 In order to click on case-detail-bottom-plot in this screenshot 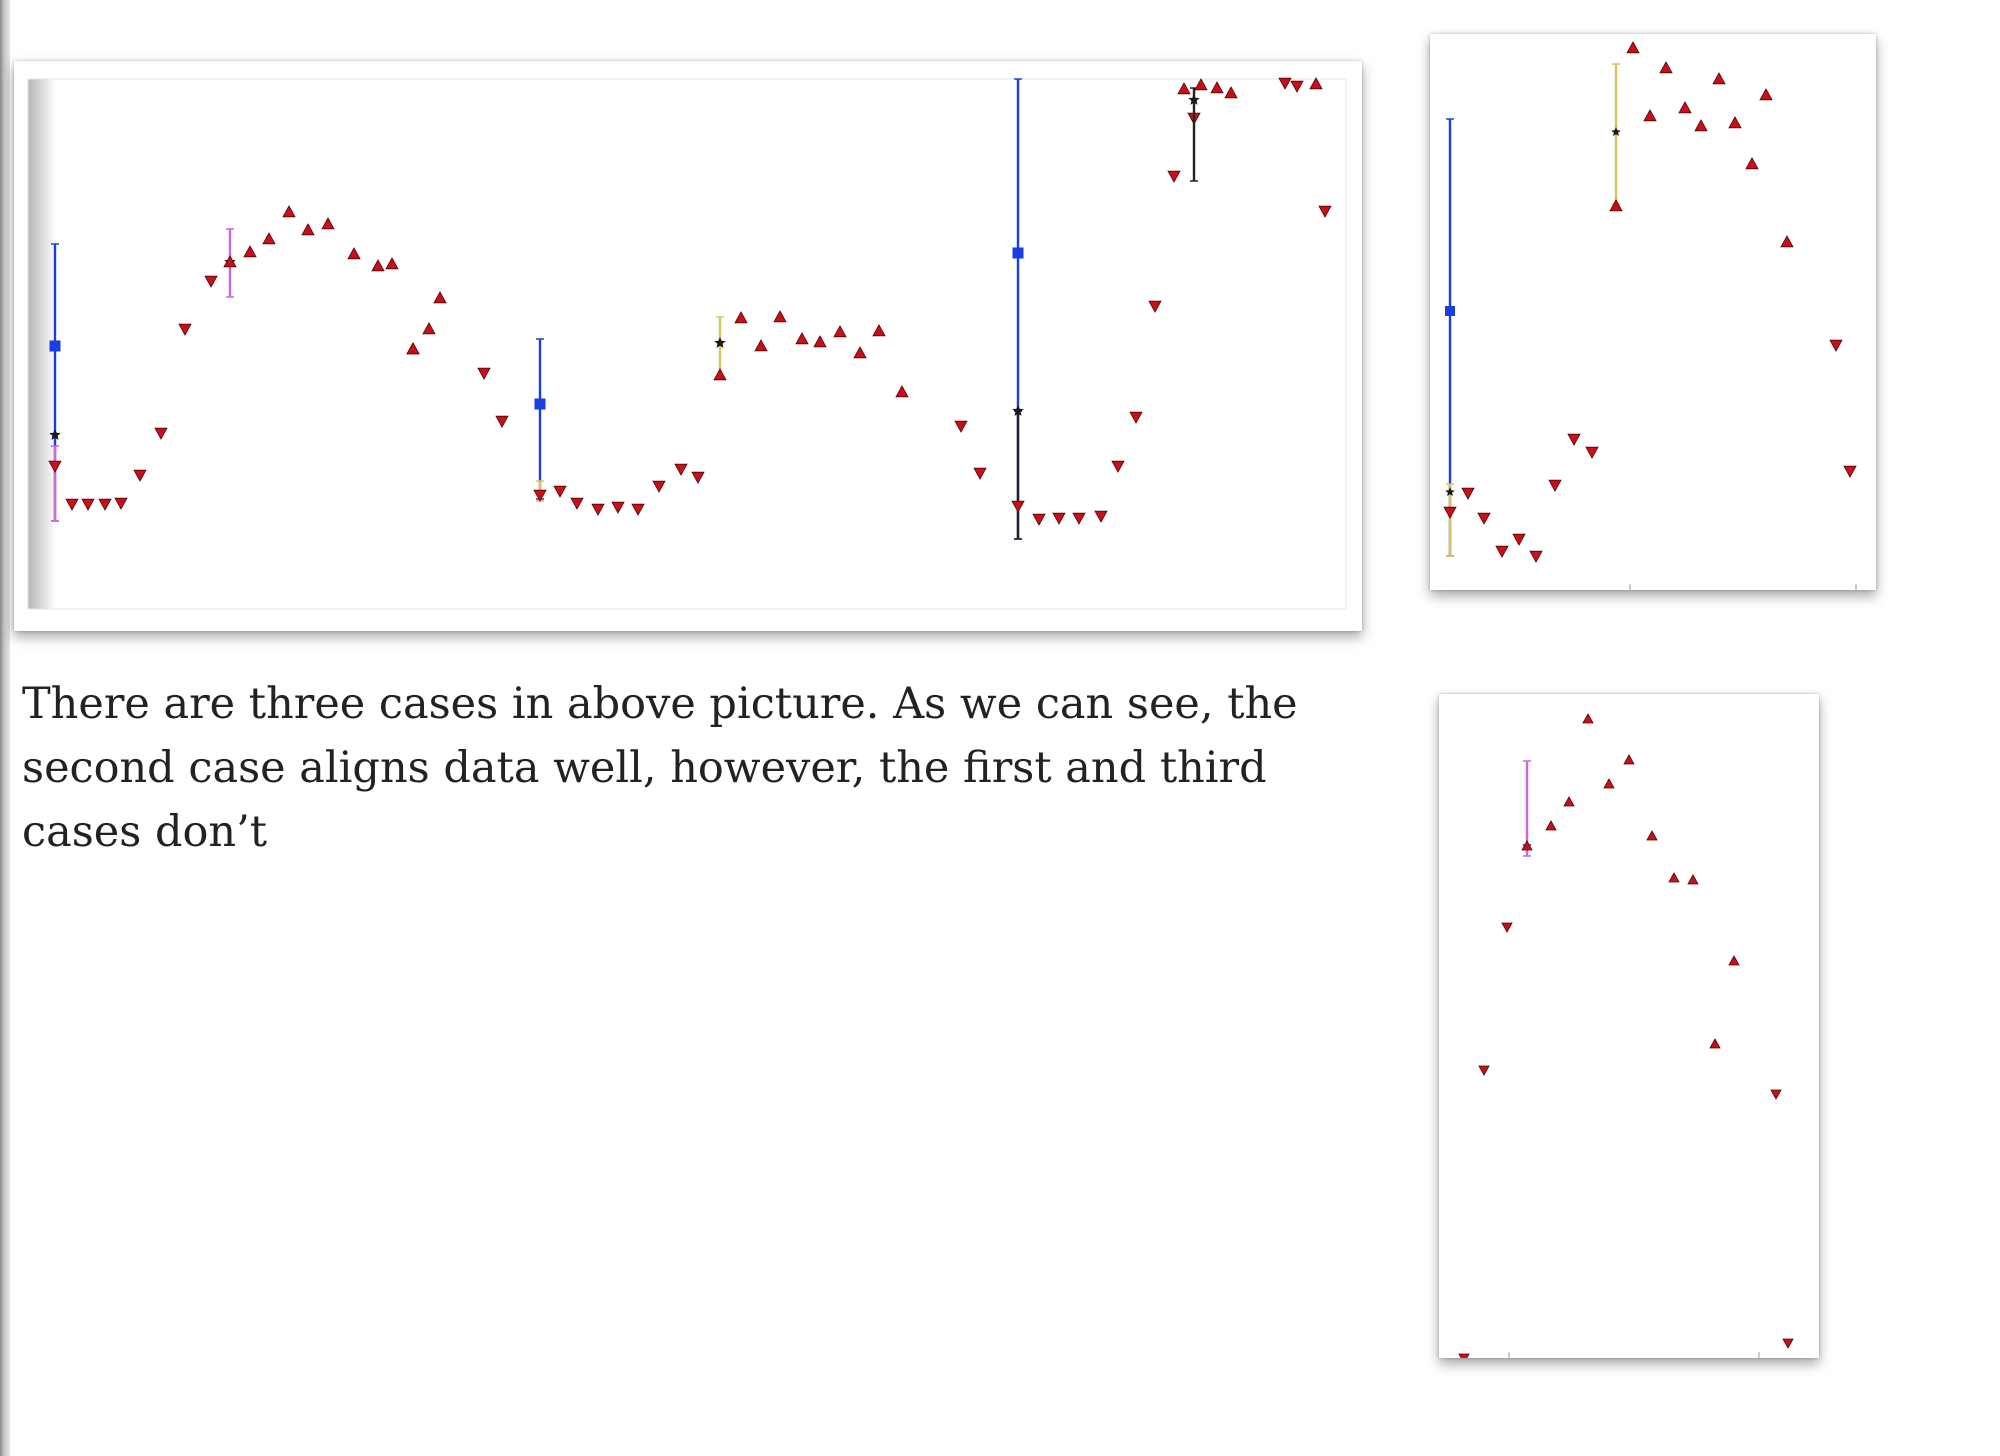, I will do `click(1626, 1035)`.